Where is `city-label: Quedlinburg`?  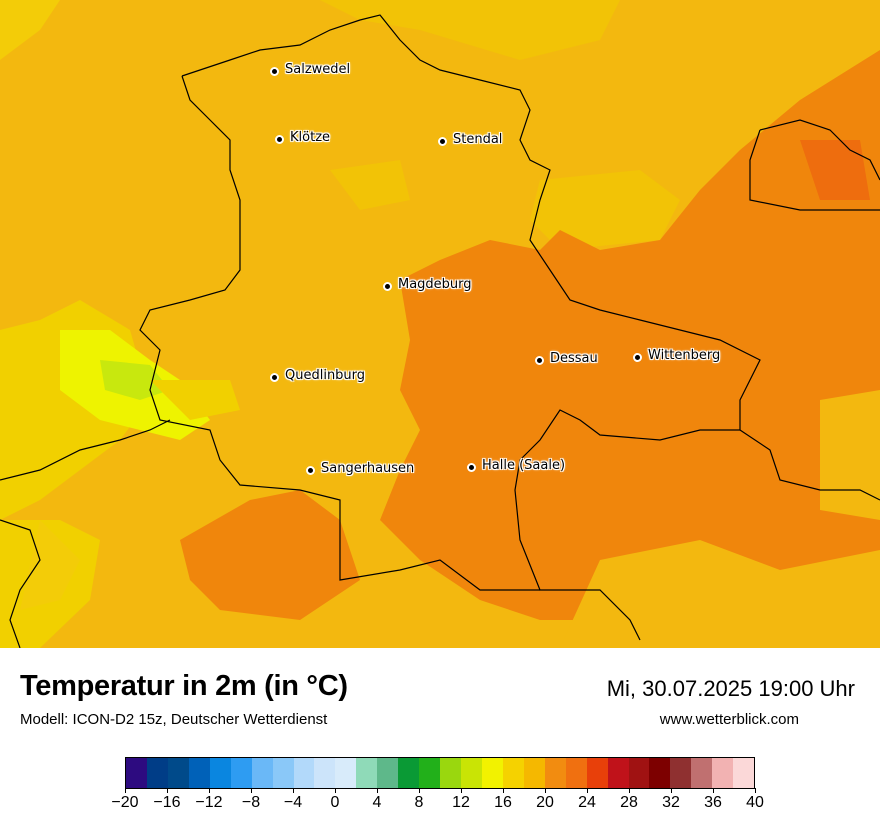 city-label: Quedlinburg is located at coordinates (325, 375).